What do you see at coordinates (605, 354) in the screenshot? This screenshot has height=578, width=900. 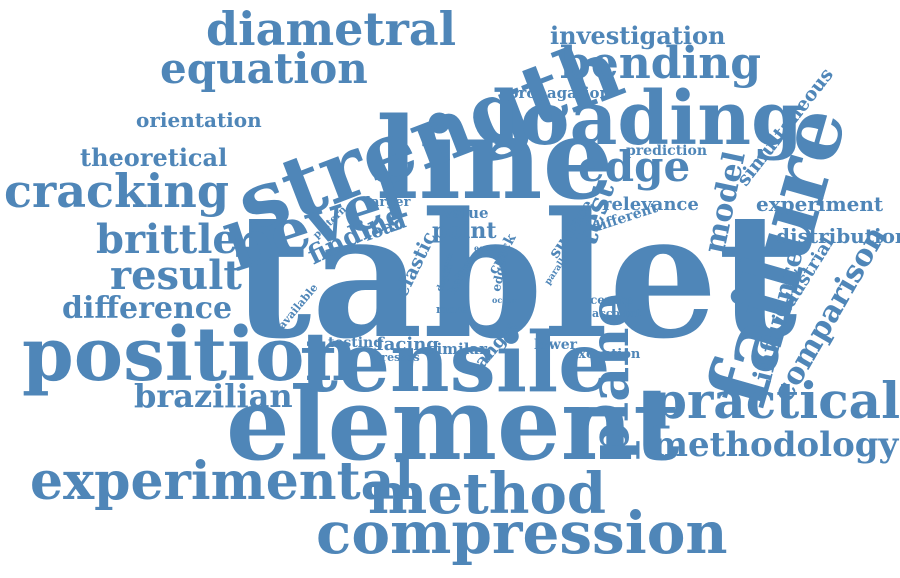 I see `word-exception: exception` at bounding box center [605, 354].